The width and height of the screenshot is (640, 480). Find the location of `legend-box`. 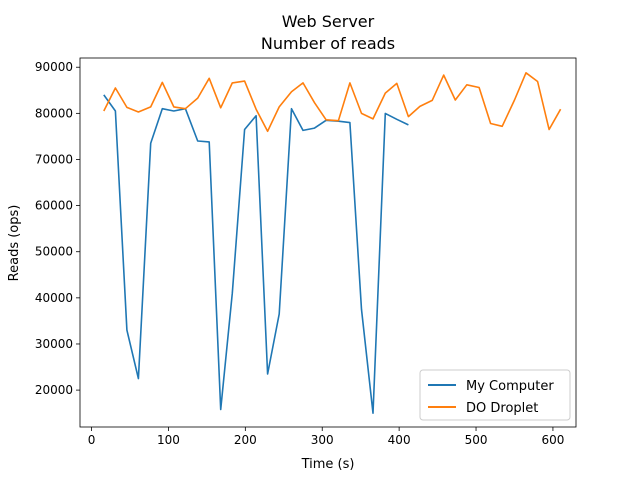

legend-box is located at coordinates (495, 395).